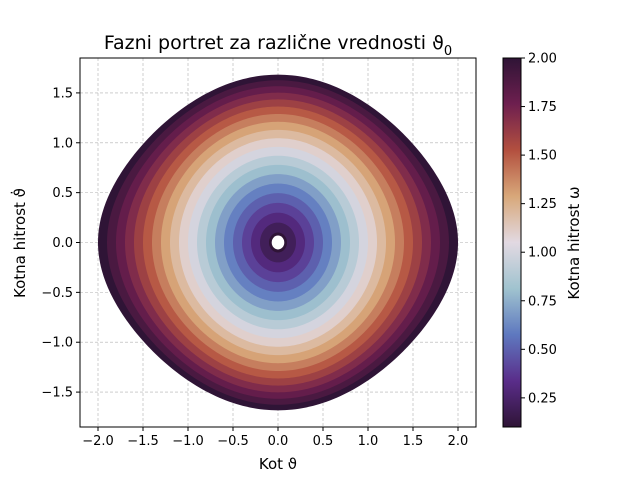 The image size is (640, 480). What do you see at coordinates (574, 242) in the screenshot?
I see `colorbar-label: Kotna hitrost ω` at bounding box center [574, 242].